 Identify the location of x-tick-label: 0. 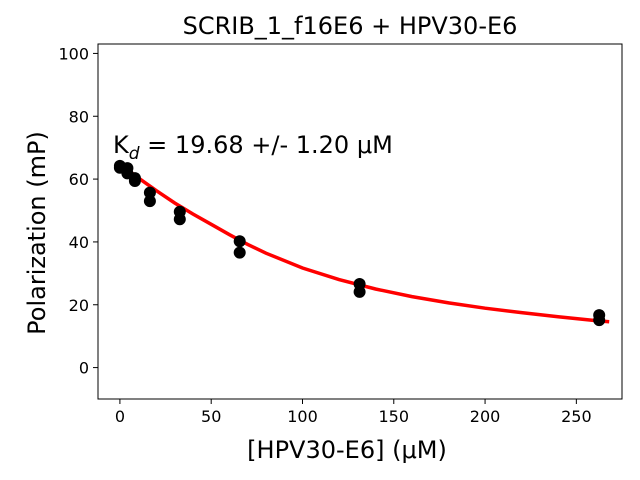
(120, 416).